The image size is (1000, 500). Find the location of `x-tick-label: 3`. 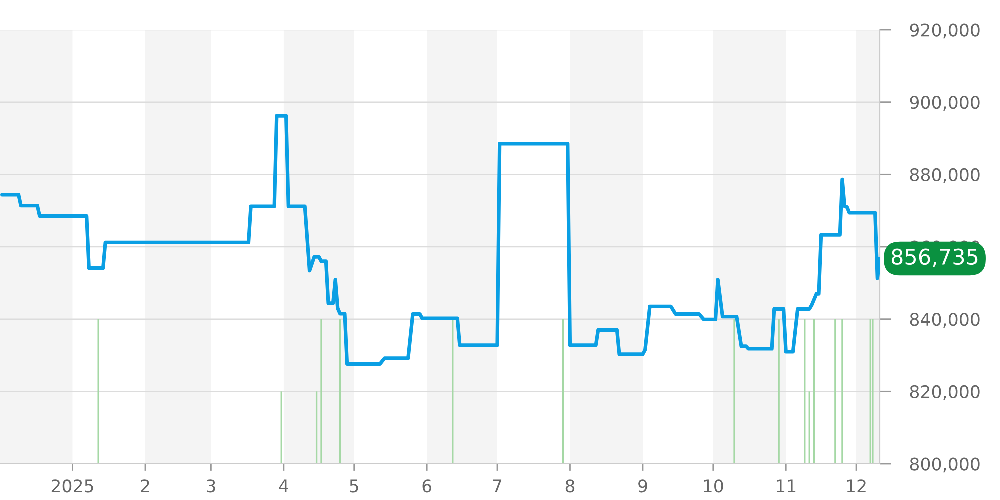

x-tick-label: 3 is located at coordinates (211, 486).